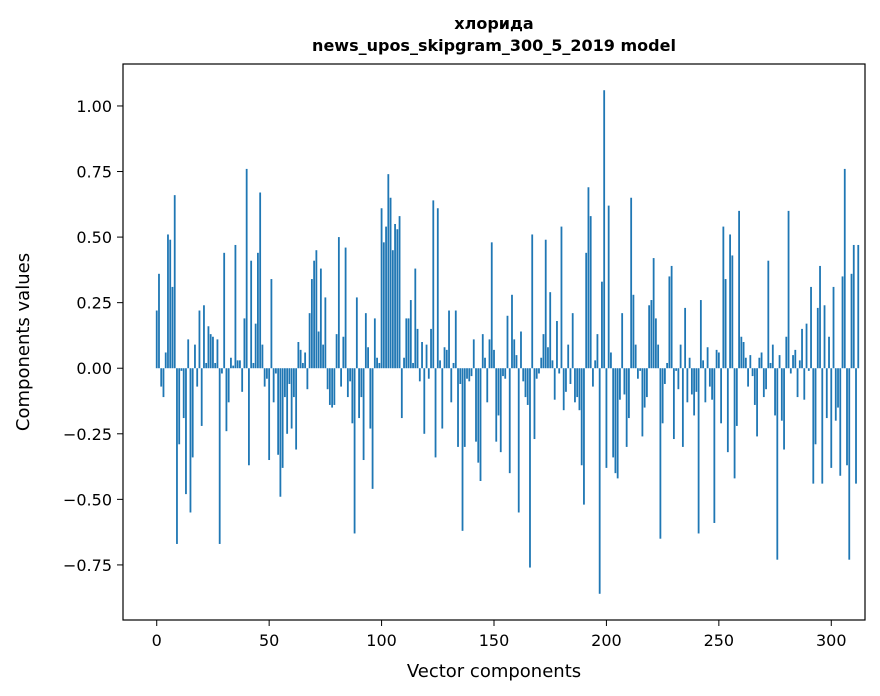 The height and width of the screenshot is (696, 880). Describe the element at coordinates (94, 172) in the screenshot. I see `y-tick-label: 0.75` at that location.